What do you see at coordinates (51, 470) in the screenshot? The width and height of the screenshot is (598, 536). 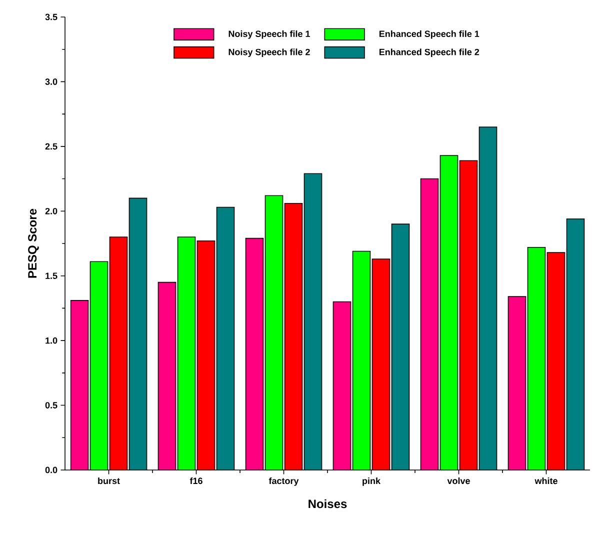 I see `y-tick-label: 0.0` at bounding box center [51, 470].